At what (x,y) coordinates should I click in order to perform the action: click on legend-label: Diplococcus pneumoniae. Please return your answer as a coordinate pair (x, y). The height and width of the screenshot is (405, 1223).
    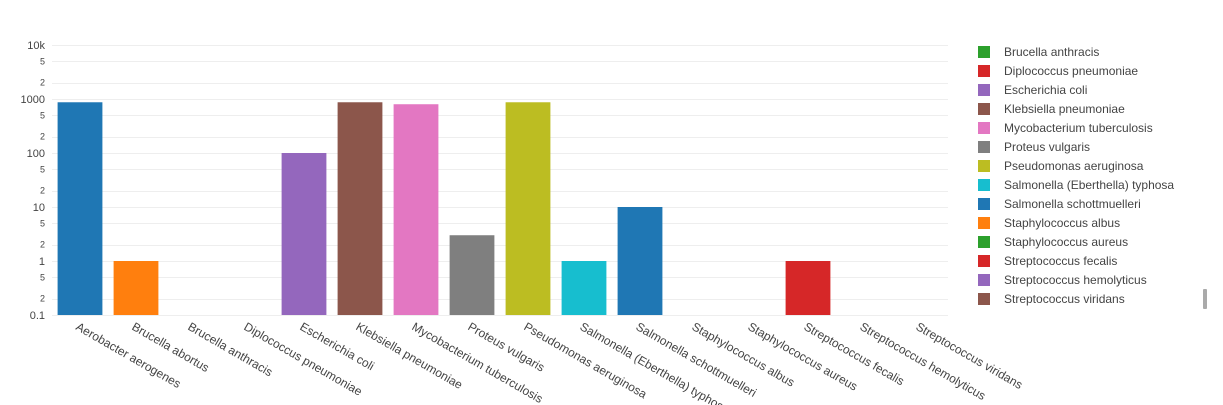
    Looking at the image, I should click on (1071, 71).